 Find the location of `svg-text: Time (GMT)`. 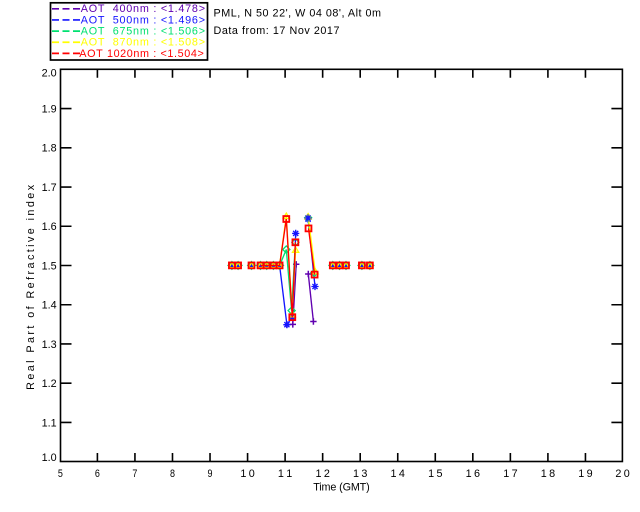

svg-text: Time (GMT) is located at coordinates (341, 488).